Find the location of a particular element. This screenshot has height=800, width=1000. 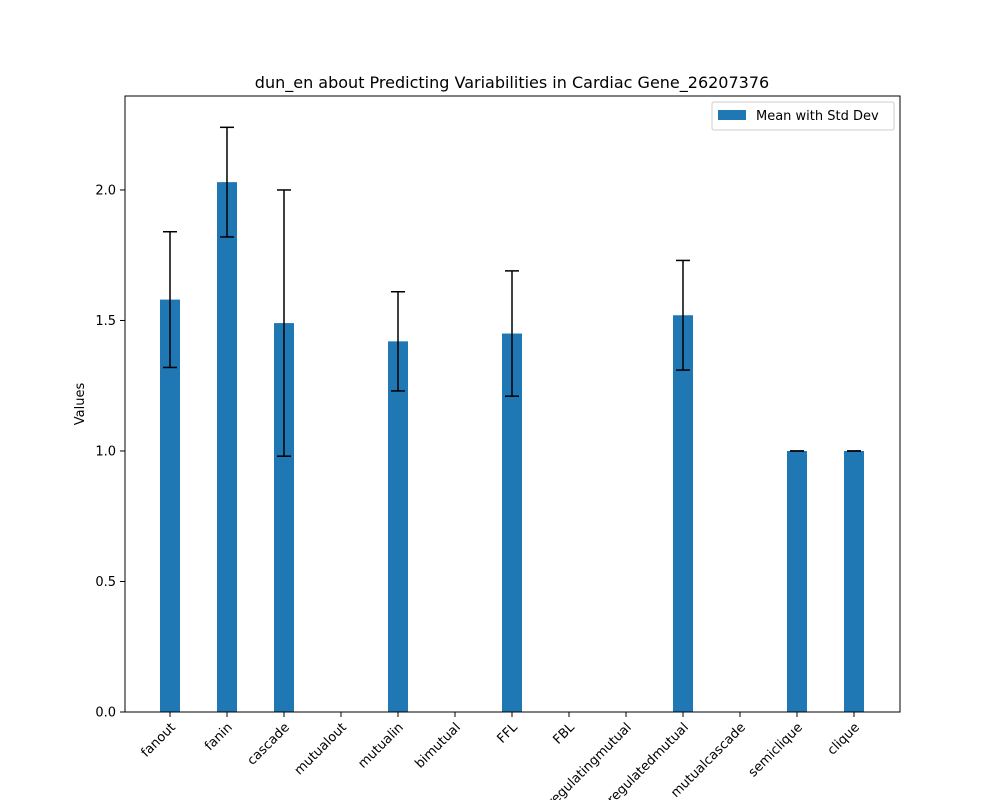

y-tick-label: 0.5 is located at coordinates (105, 582).